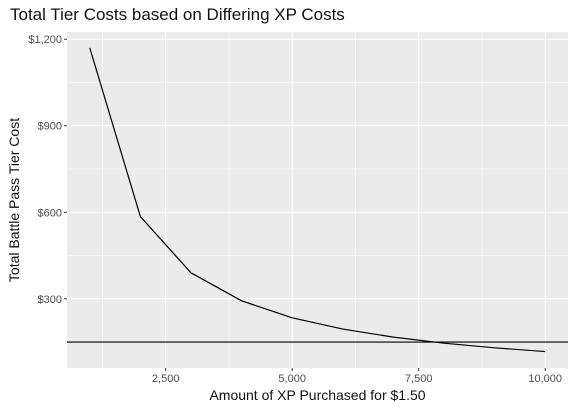  What do you see at coordinates (545, 379) in the screenshot?
I see `x-tick-label: 10,000` at bounding box center [545, 379].